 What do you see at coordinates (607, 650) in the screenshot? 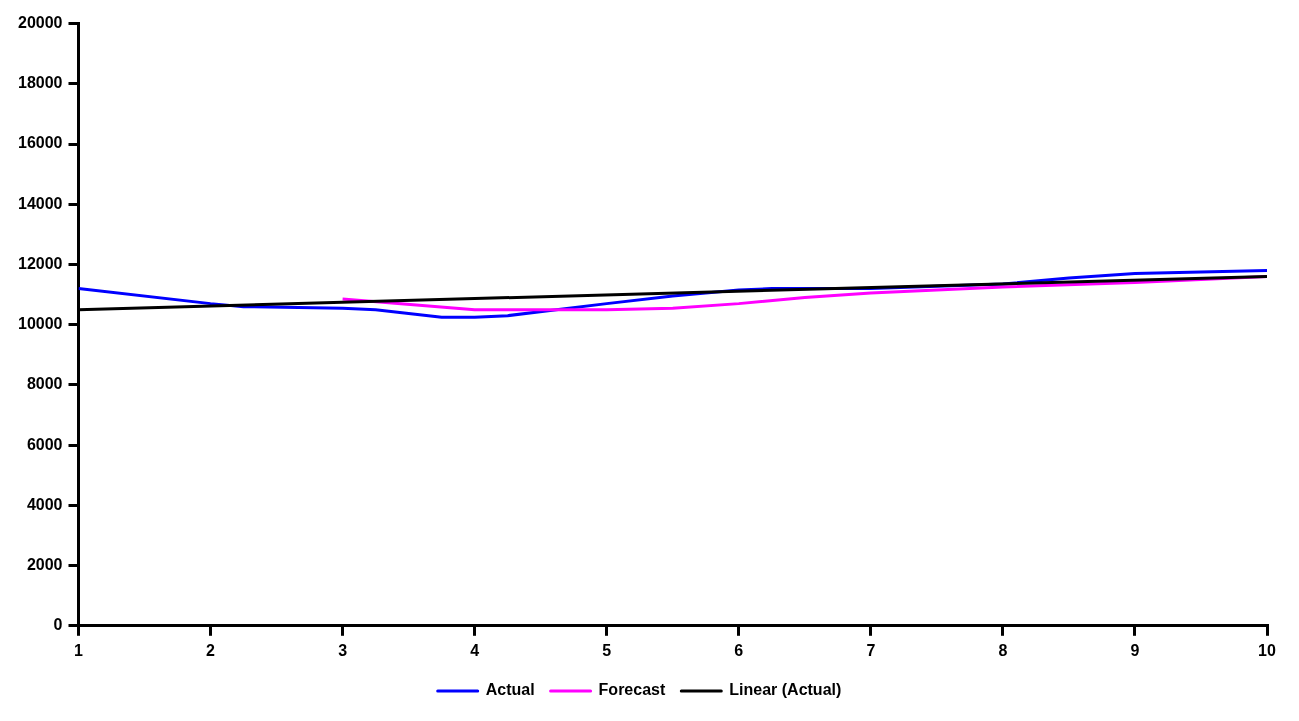
I see `x-tick-label: 5` at bounding box center [607, 650].